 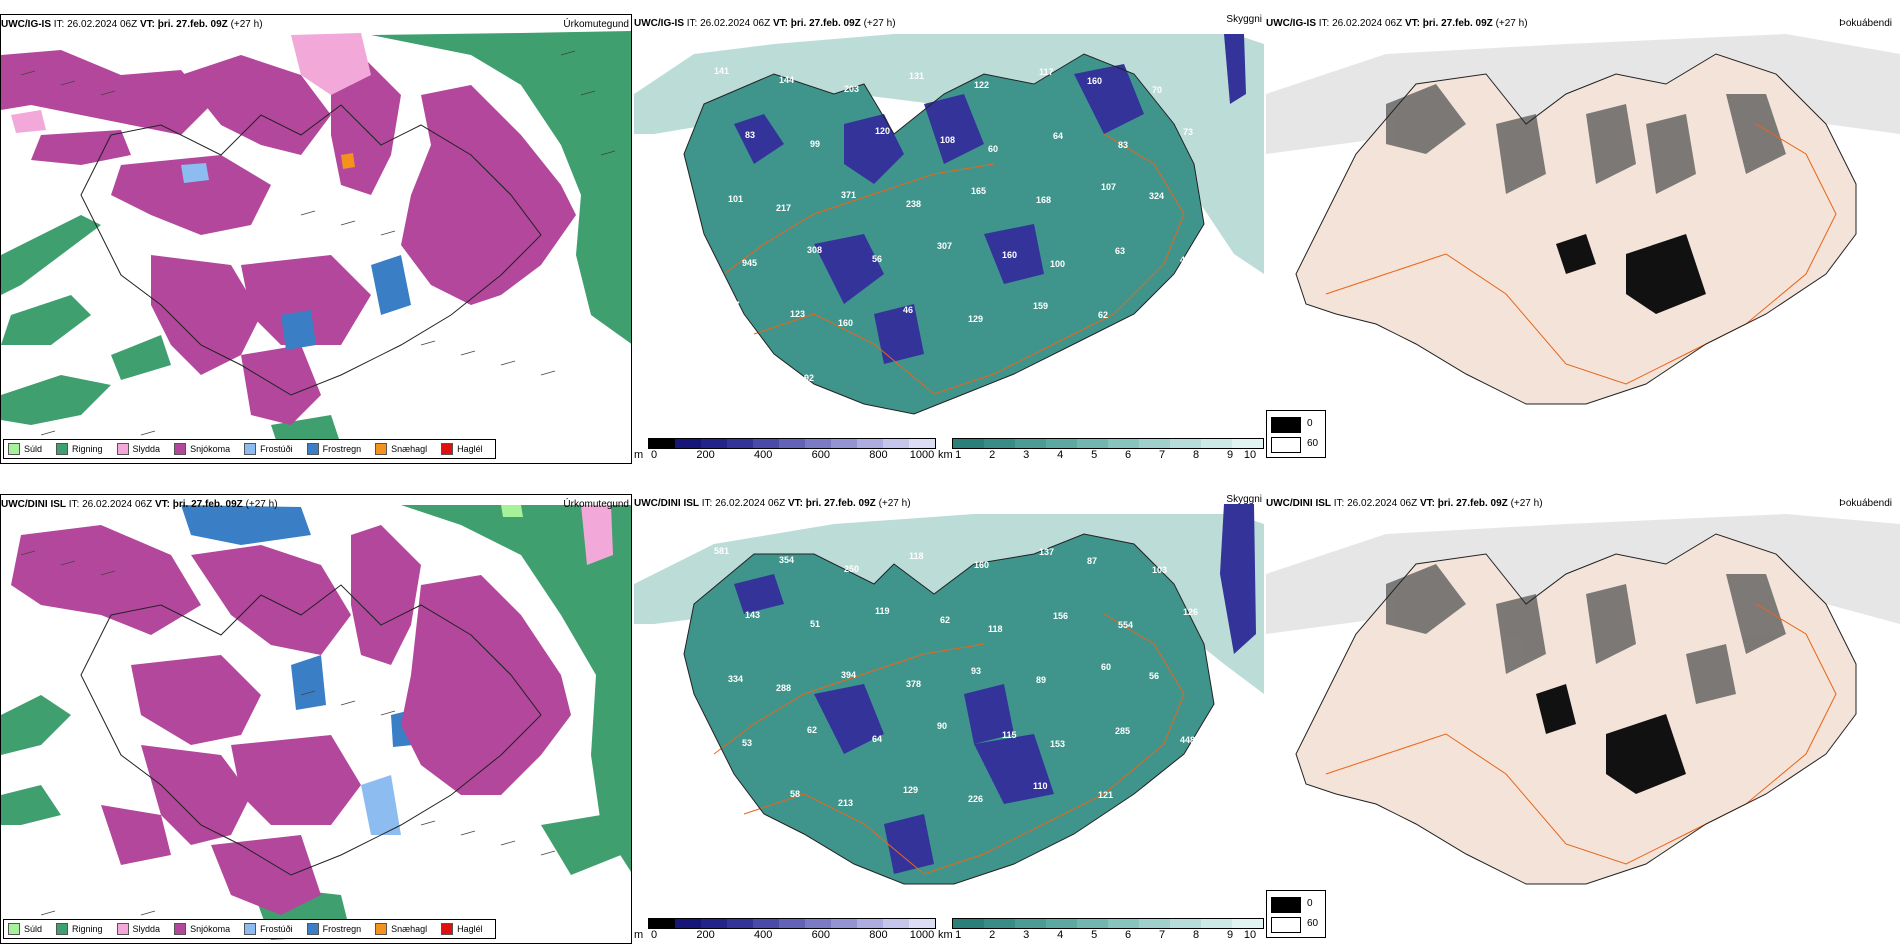 What do you see at coordinates (1009, 735) in the screenshot?
I see `cloudbase-peak-value: 115` at bounding box center [1009, 735].